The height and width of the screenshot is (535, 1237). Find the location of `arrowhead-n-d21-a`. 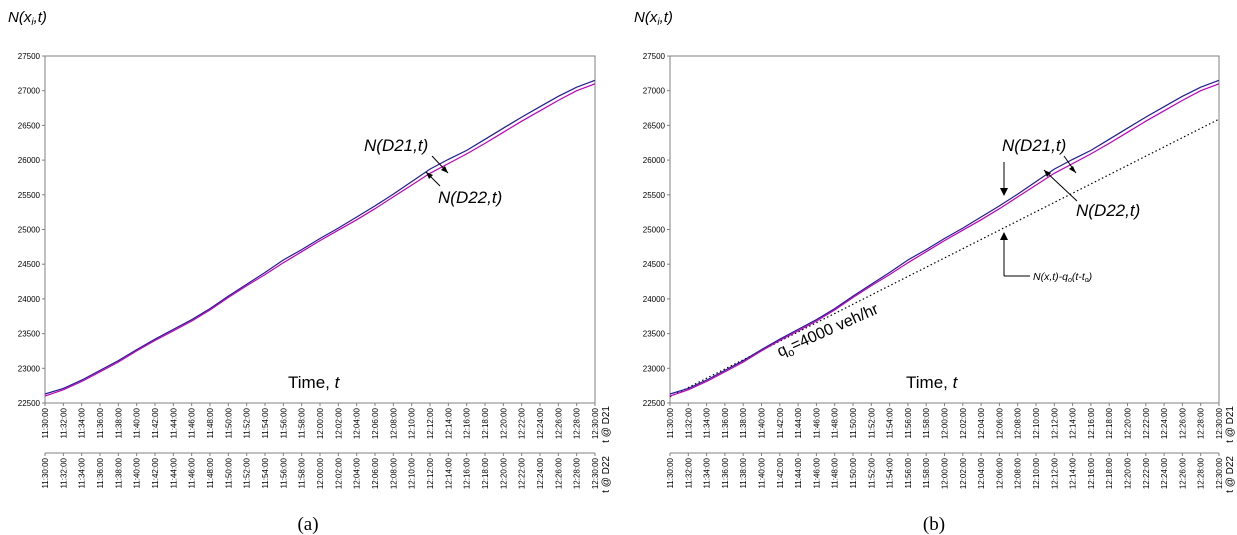

arrowhead-n-d21-a is located at coordinates (444, 169).